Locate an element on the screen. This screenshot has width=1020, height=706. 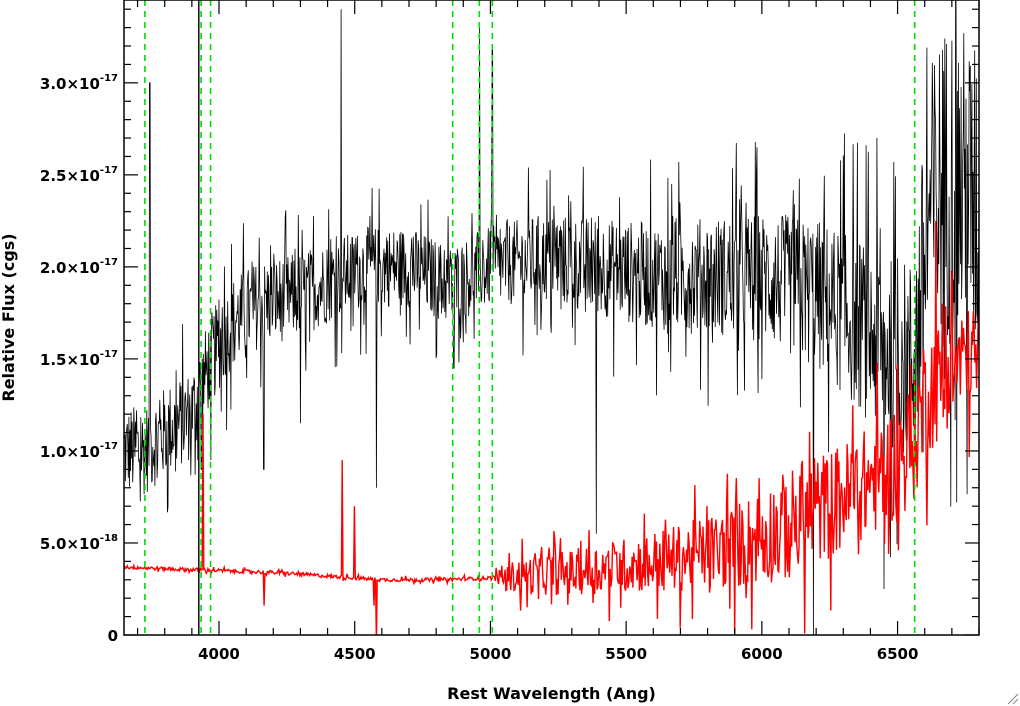
x-axis-label: Rest Wavelength (Ang) is located at coordinates (551, 693).